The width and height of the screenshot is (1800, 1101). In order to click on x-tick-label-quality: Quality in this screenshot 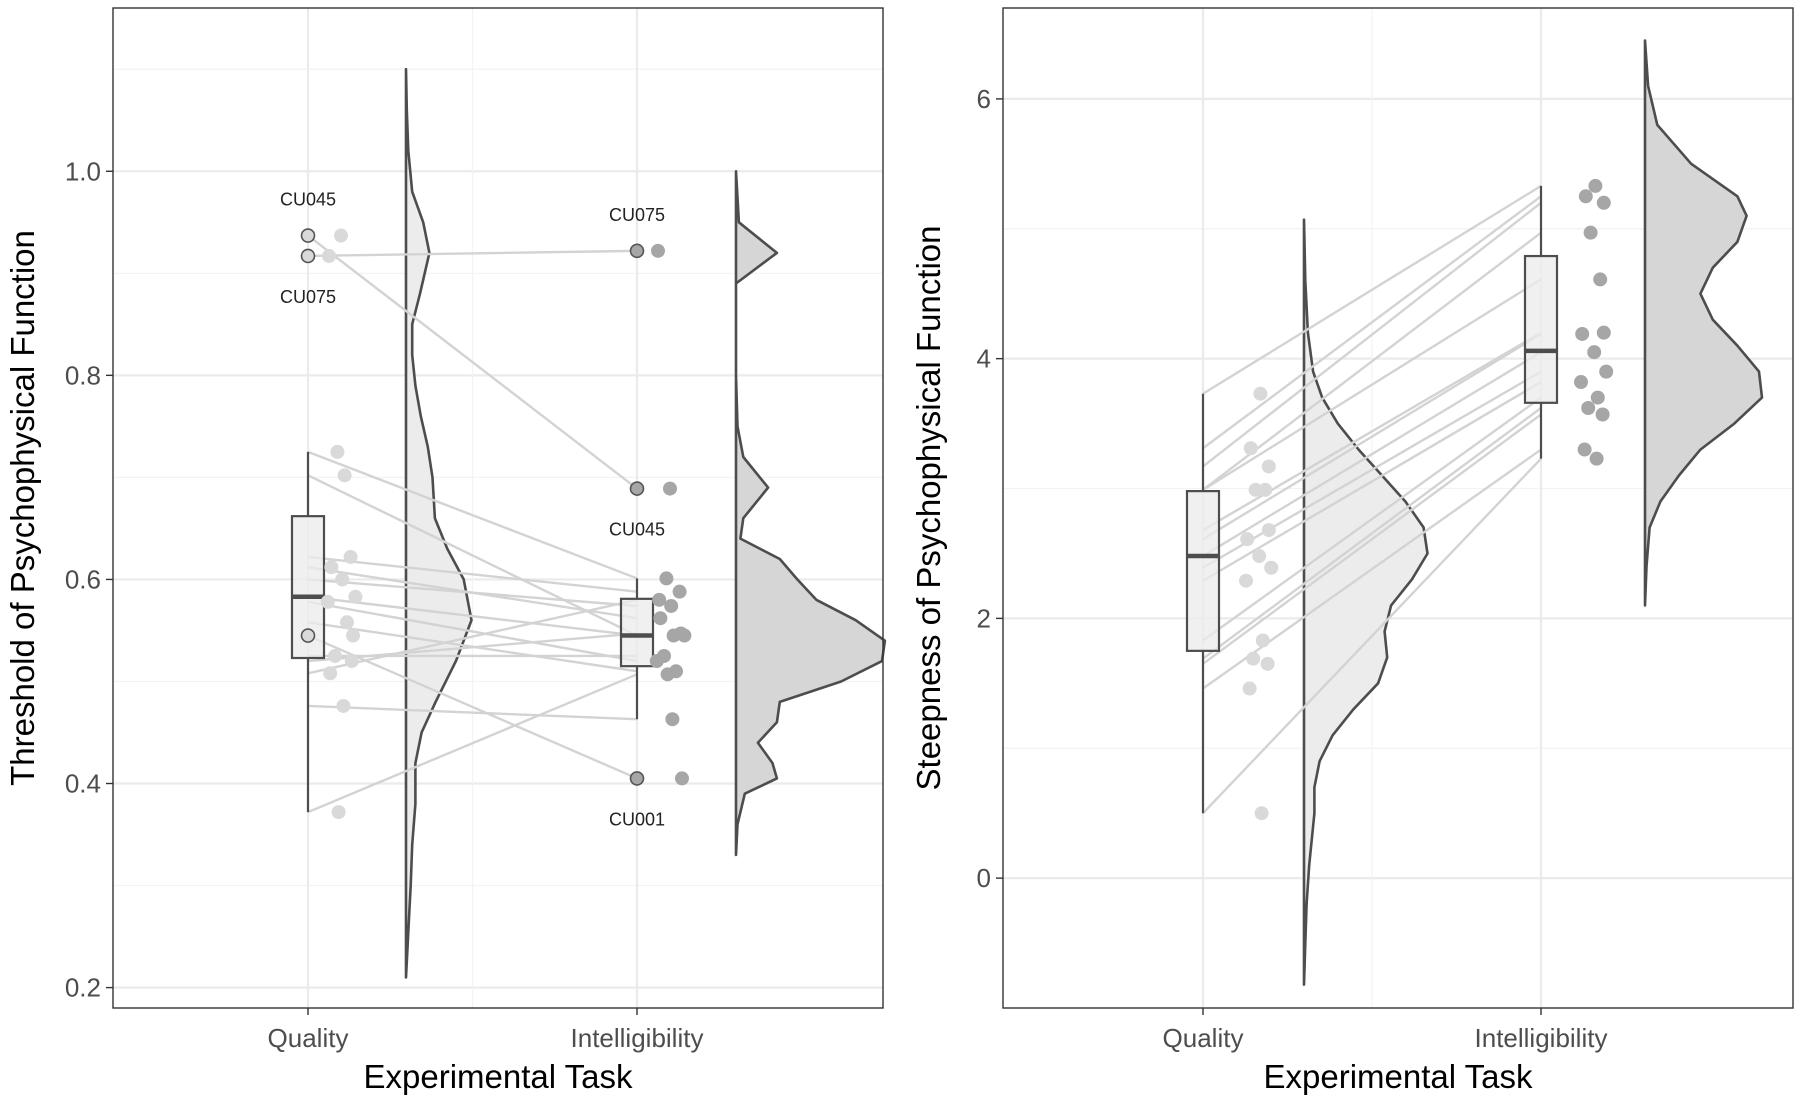, I will do `click(1203, 1038)`.